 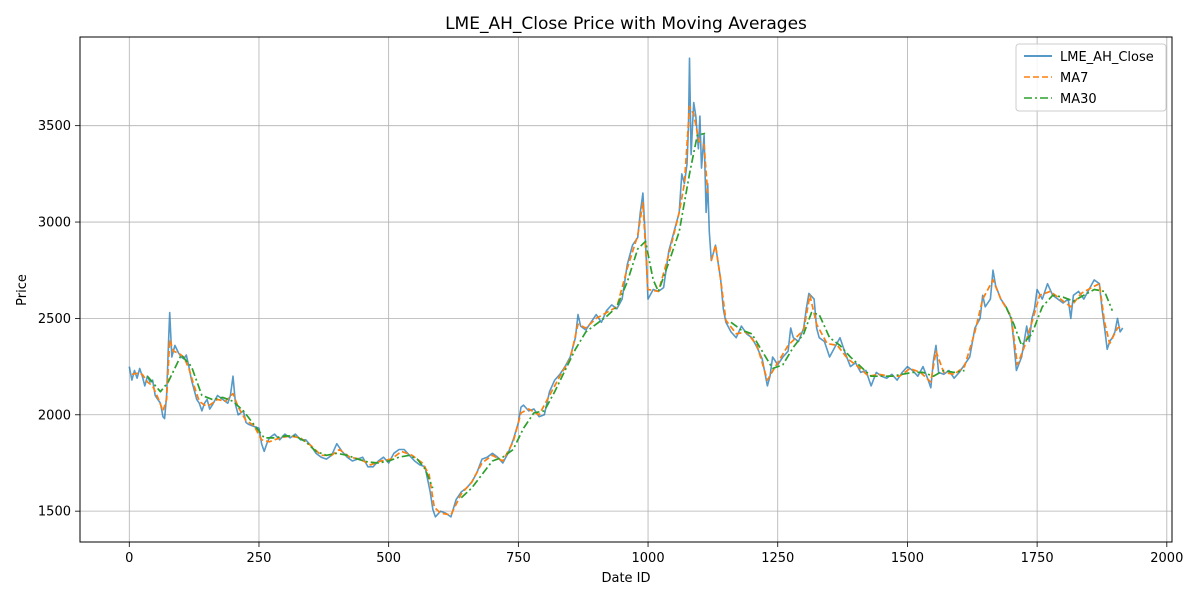 What do you see at coordinates (54, 126) in the screenshot?
I see `y-tick-label: 3500` at bounding box center [54, 126].